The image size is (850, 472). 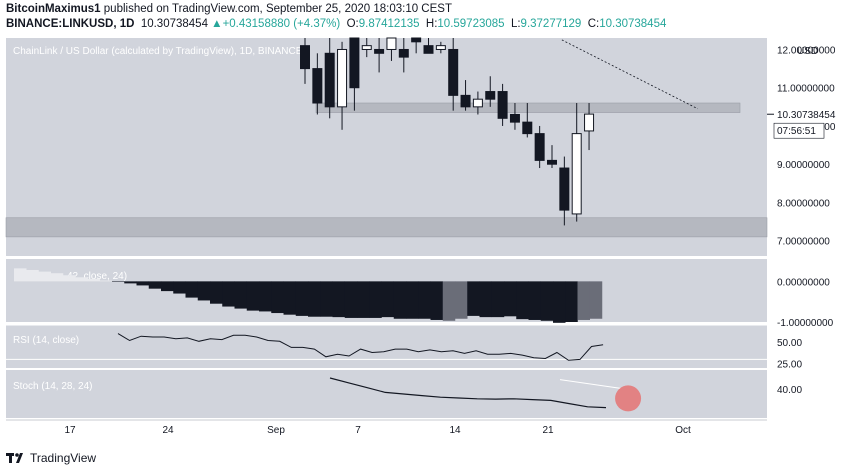 I want to click on rsi-axis-tick-label: 25.00, so click(x=789, y=365).